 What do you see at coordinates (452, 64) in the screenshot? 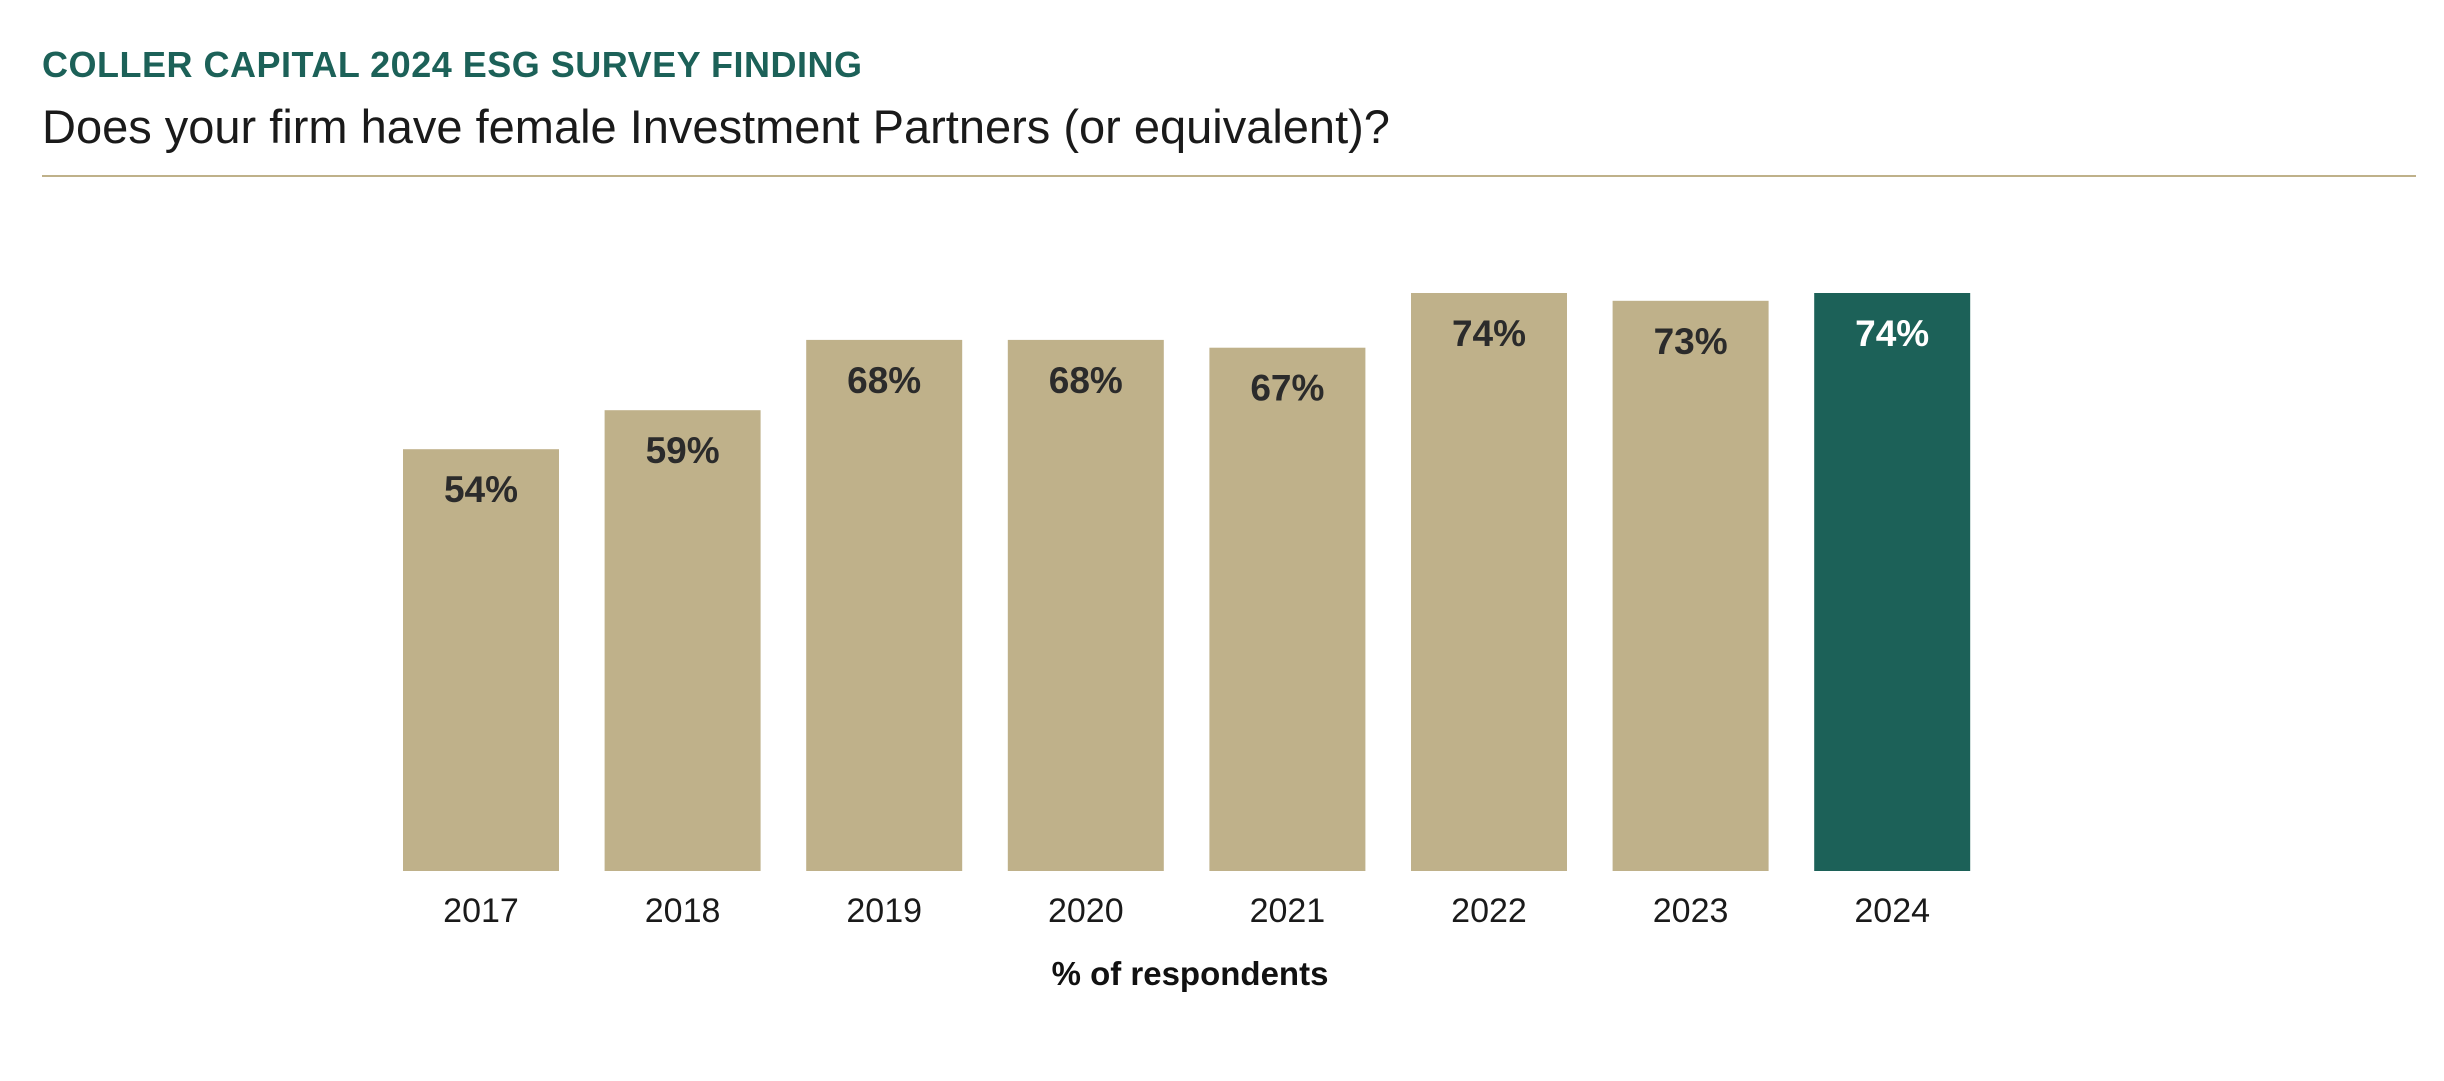
I see `survey-eyebrow: COLLER CAPITAL 2024 ESG SURVEY FINDING` at bounding box center [452, 64].